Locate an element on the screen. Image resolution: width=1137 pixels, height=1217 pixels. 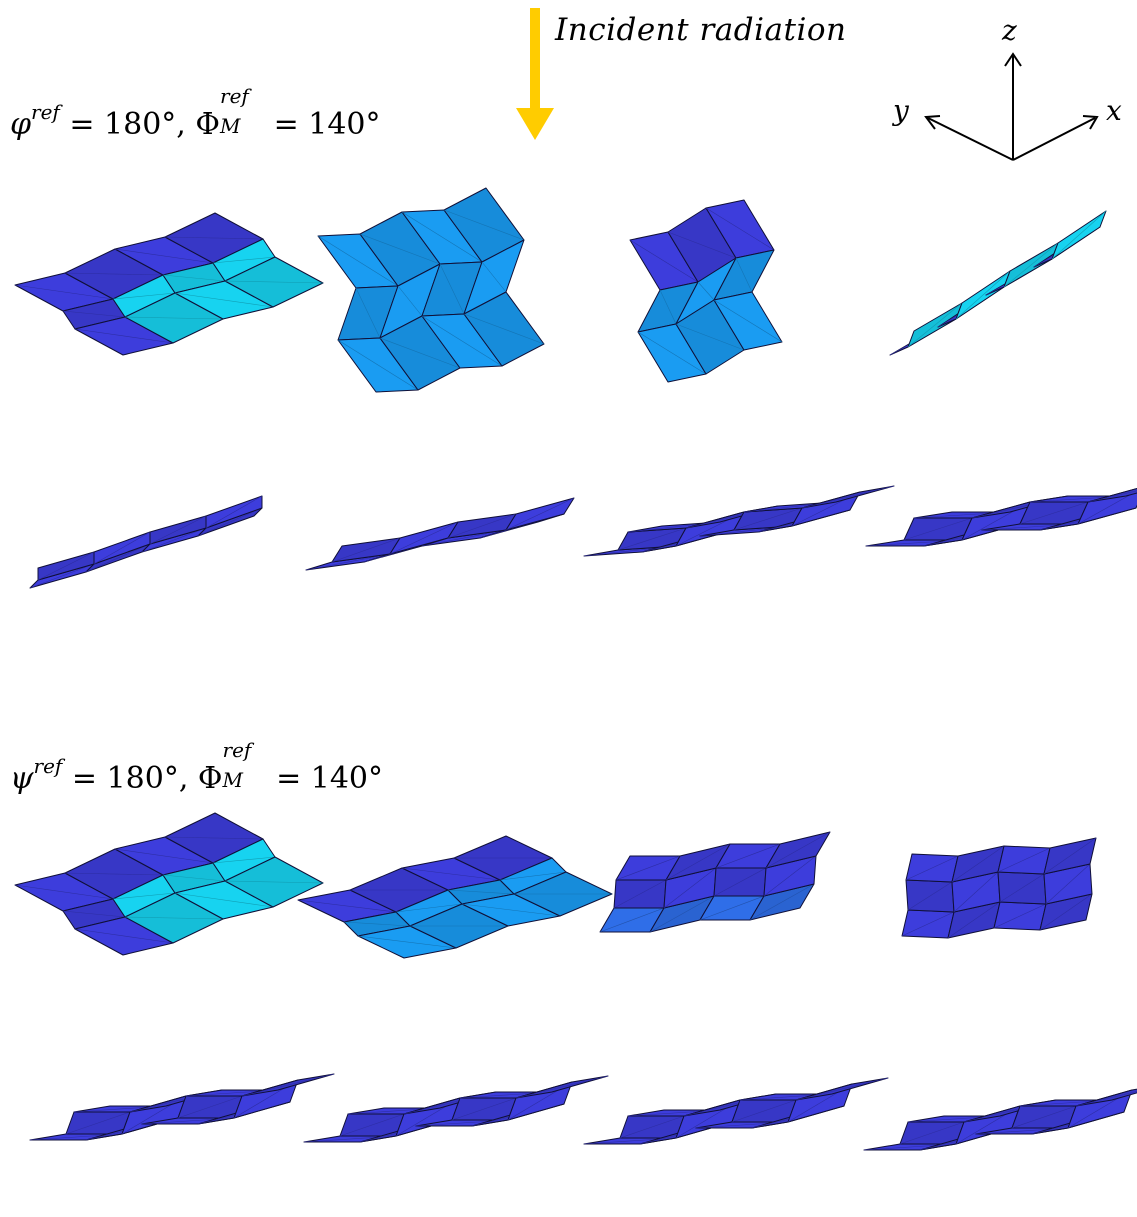
z-axis-label: z is located at coordinates (1009, 30).